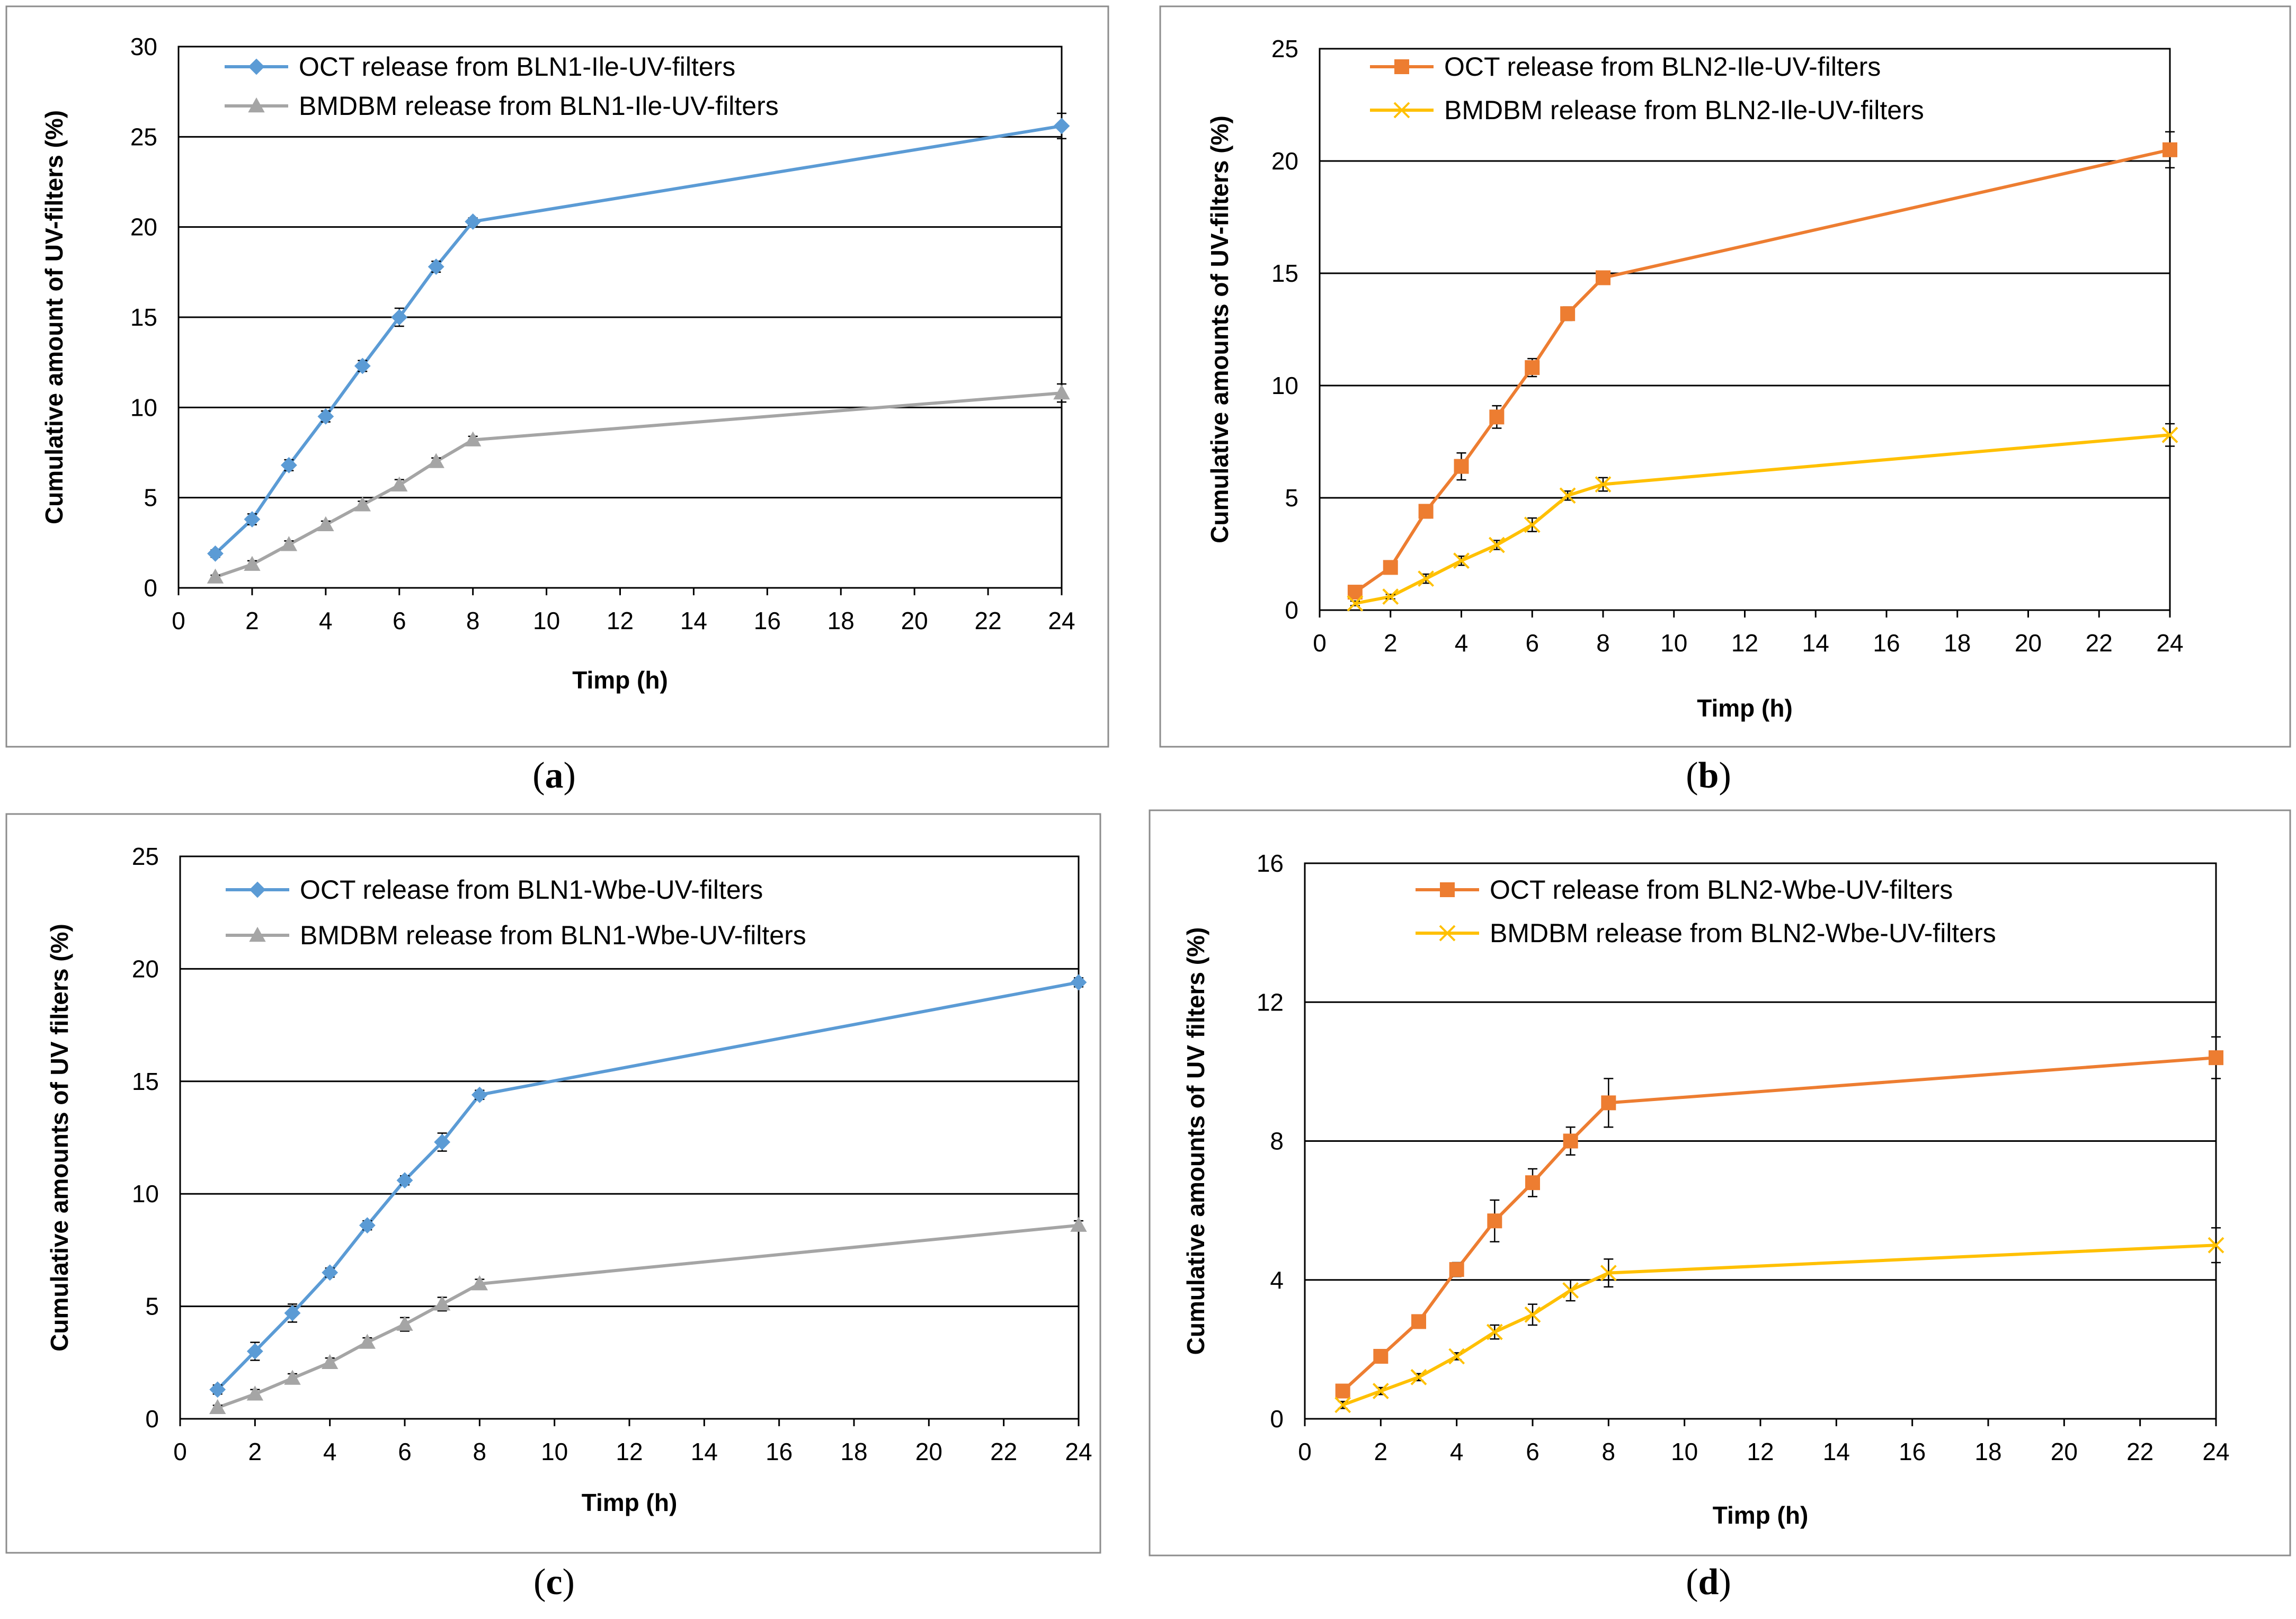 The height and width of the screenshot is (1619, 2296). Describe the element at coordinates (539, 106) in the screenshot. I see `legend-entry: BMDBM release from BLN1-Ile-UV-filters` at that location.